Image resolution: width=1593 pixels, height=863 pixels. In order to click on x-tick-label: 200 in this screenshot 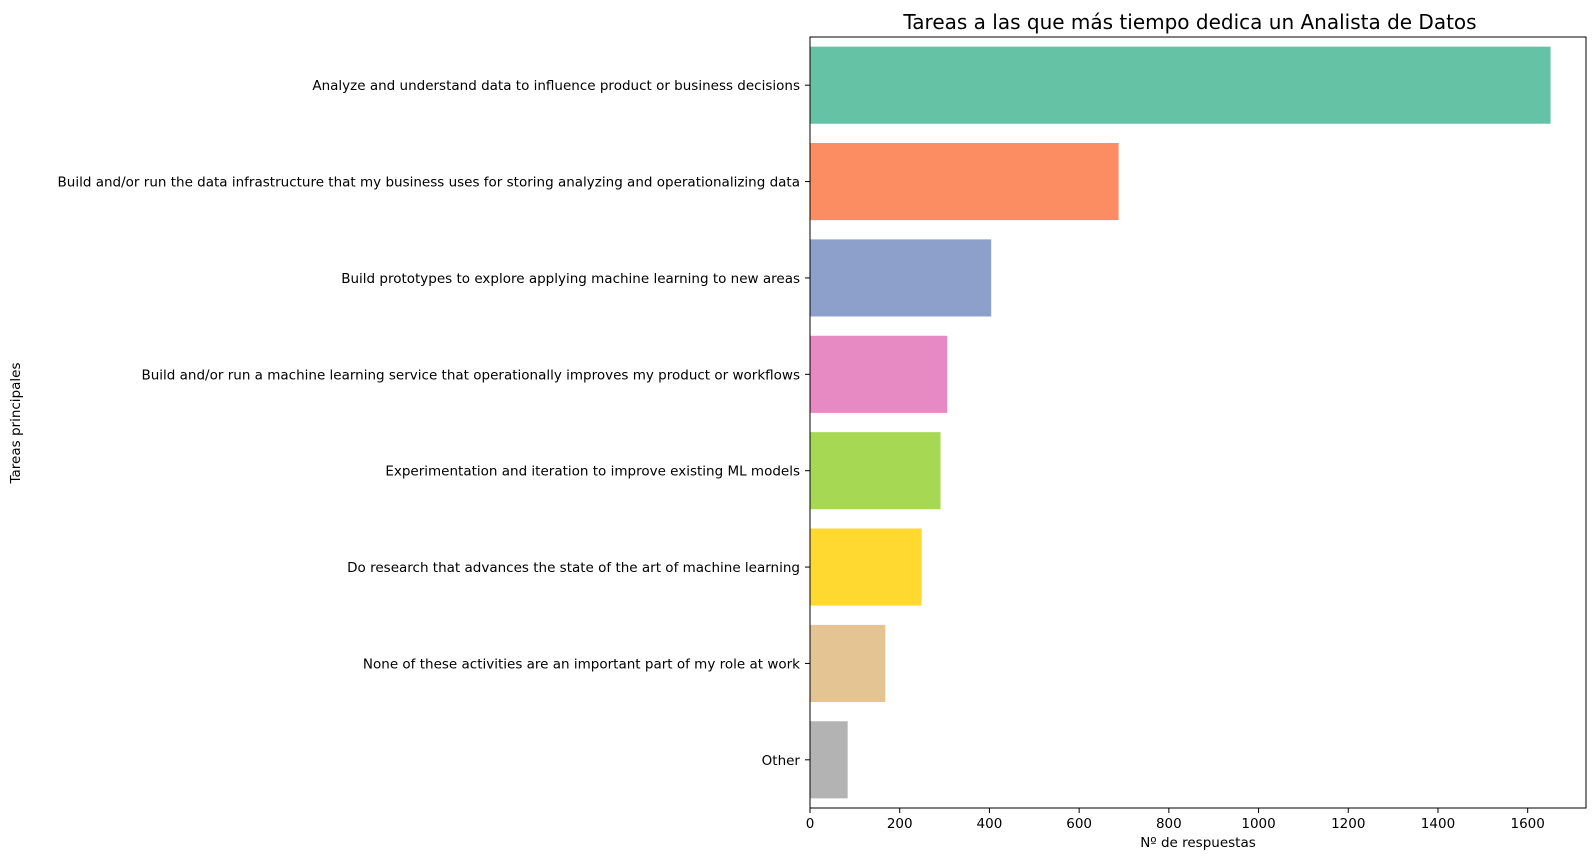, I will do `click(900, 824)`.